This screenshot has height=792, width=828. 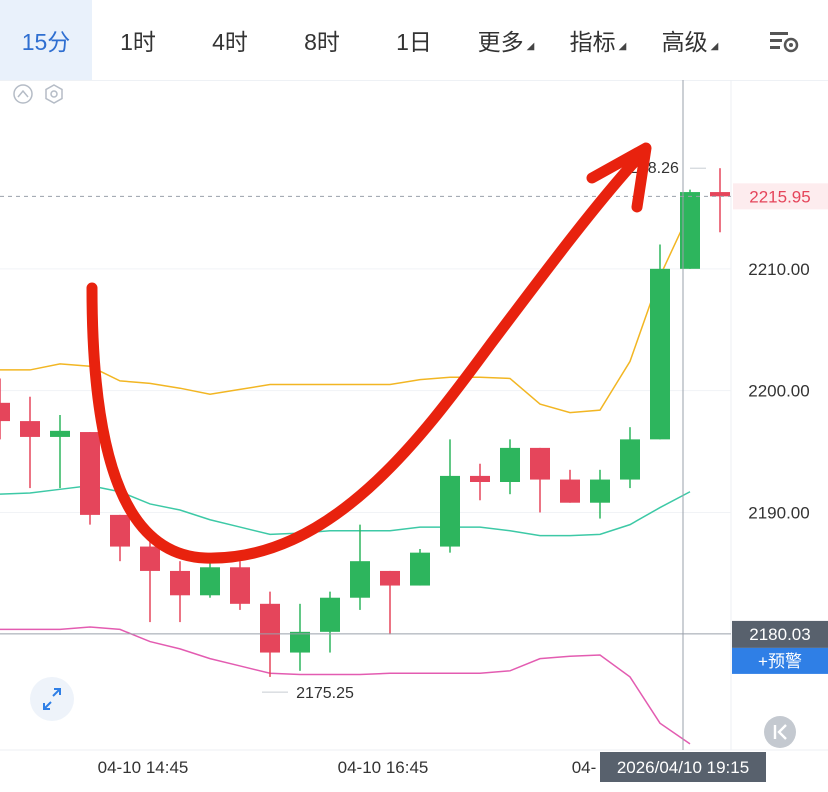 I want to click on y-tick-label: 2200.00, so click(x=778, y=391).